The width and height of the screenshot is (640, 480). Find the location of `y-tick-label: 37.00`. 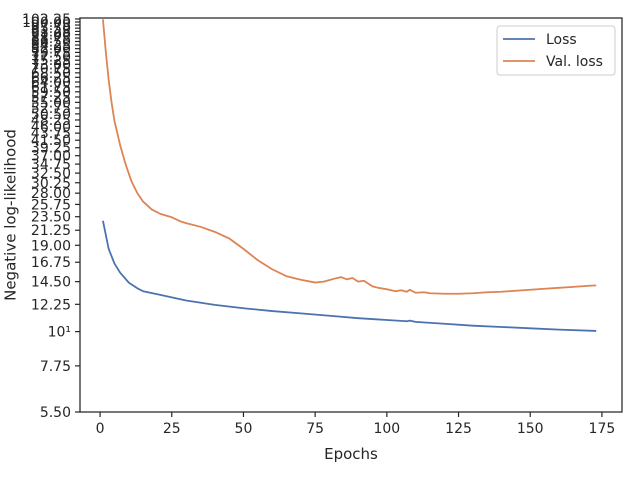

y-tick-label: 37.00 is located at coordinates (51, 157).